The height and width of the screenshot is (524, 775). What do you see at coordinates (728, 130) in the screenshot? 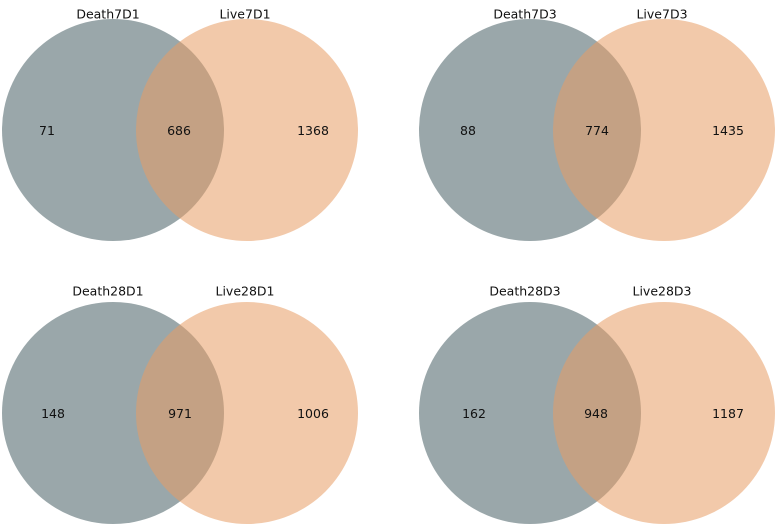
I see `only-b-count: 1435` at bounding box center [728, 130].